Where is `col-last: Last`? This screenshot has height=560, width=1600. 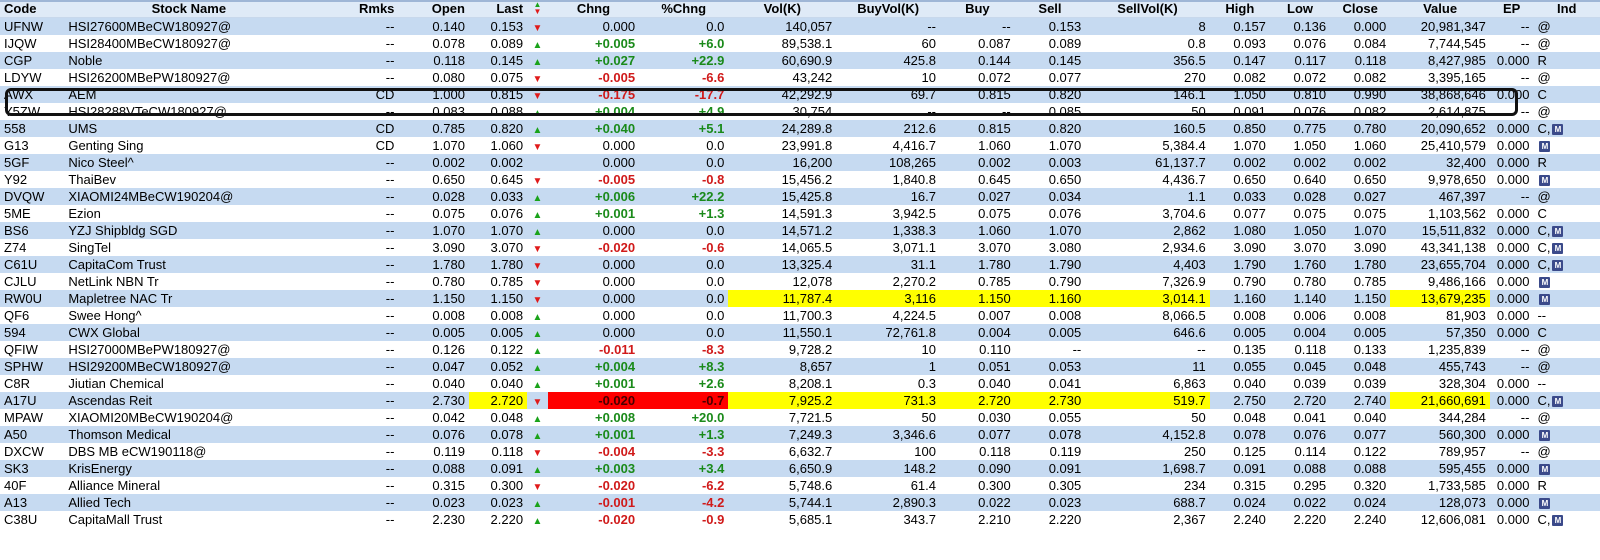 col-last: Last is located at coordinates (498, 9).